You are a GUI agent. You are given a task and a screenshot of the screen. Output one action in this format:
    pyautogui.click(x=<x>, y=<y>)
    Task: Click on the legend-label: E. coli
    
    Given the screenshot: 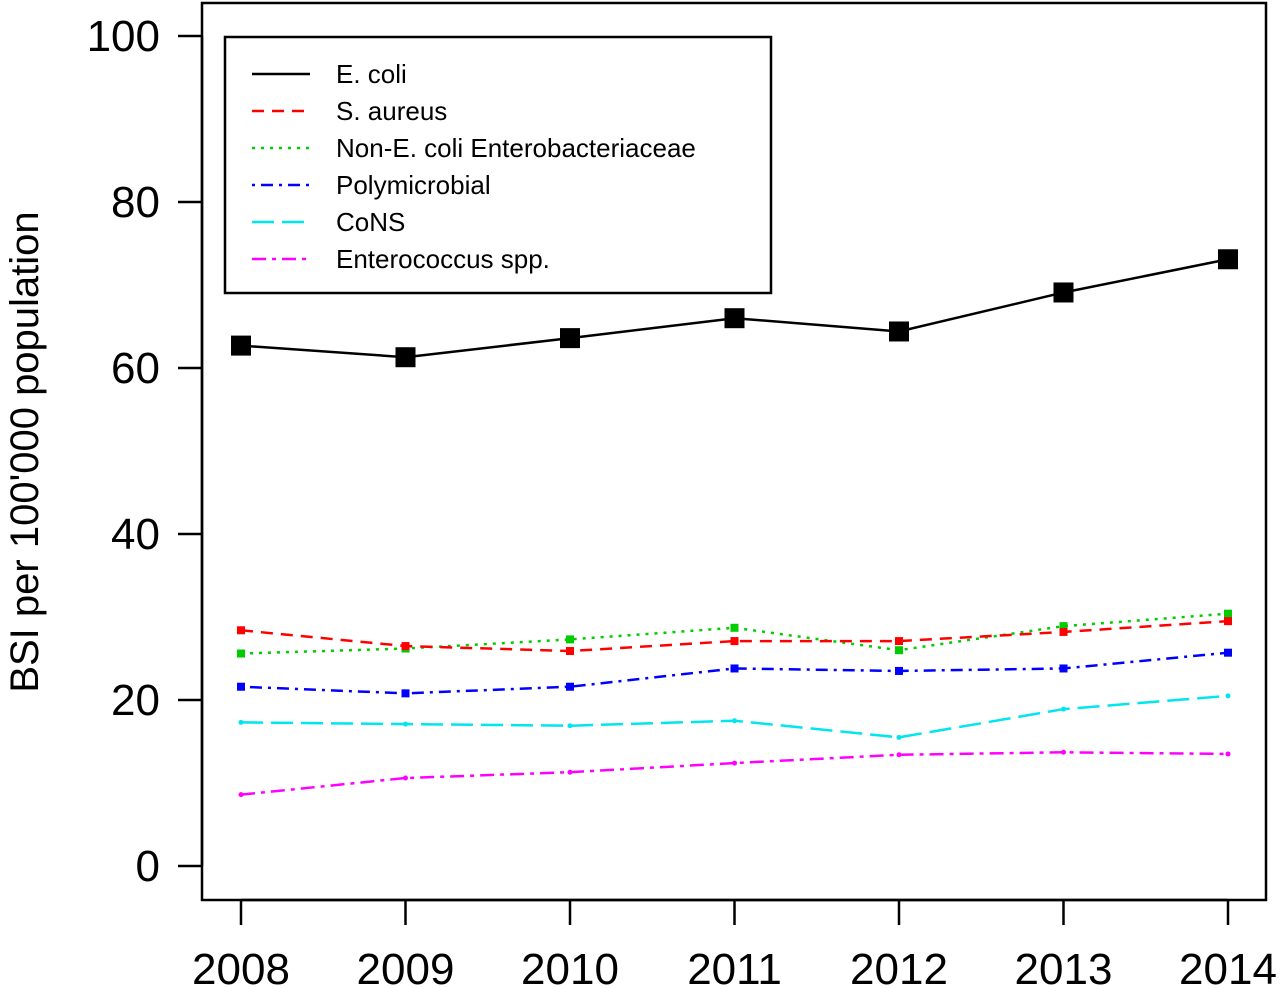 What is the action you would take?
    pyautogui.click(x=371, y=74)
    